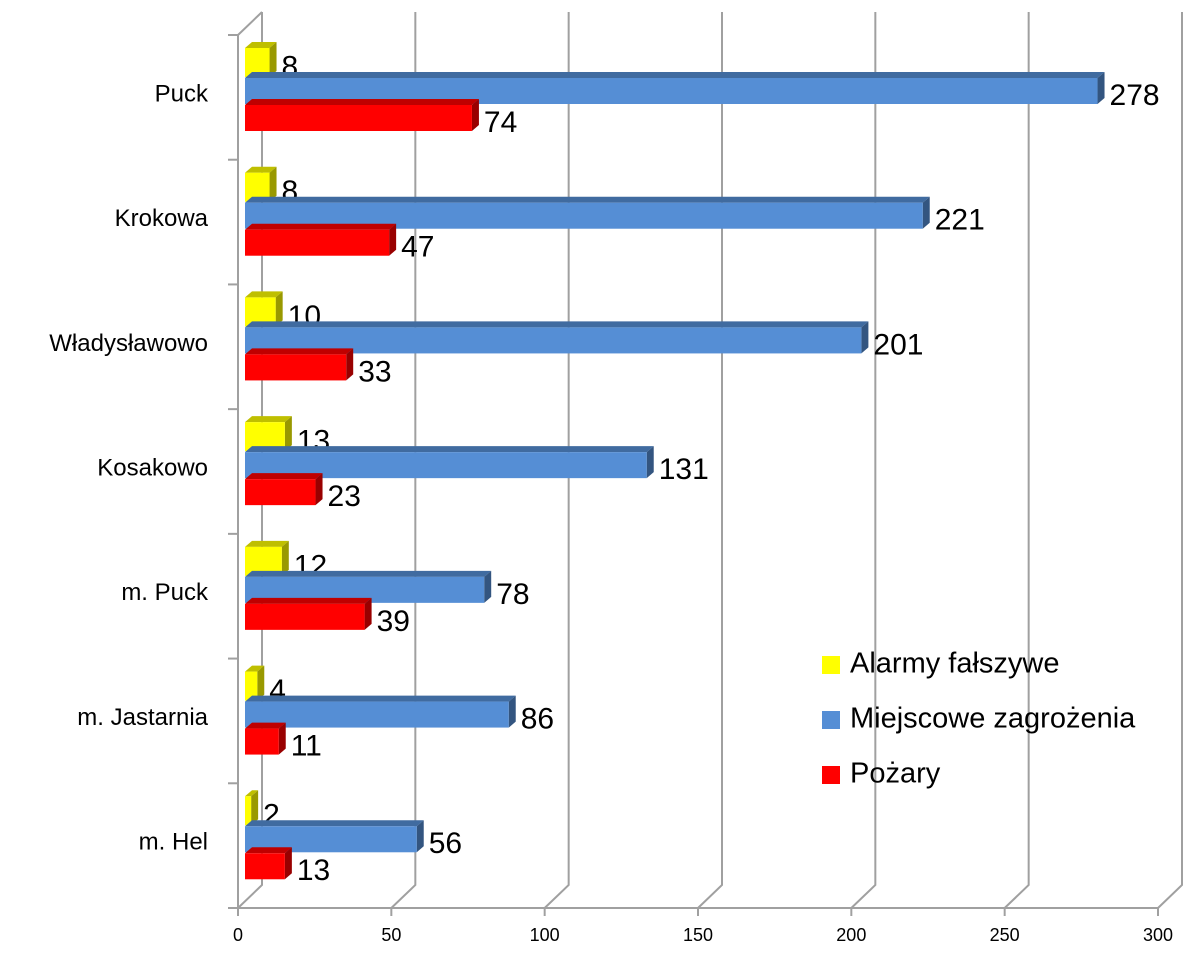 The image size is (1187, 953). What do you see at coordinates (162, 218) in the screenshot?
I see `category-label: Krokowa` at bounding box center [162, 218].